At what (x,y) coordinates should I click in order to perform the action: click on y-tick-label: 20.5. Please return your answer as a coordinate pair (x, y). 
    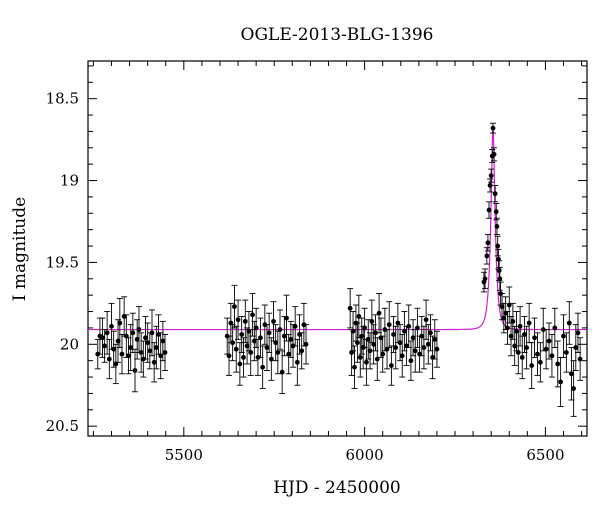
    Looking at the image, I should click on (62, 426).